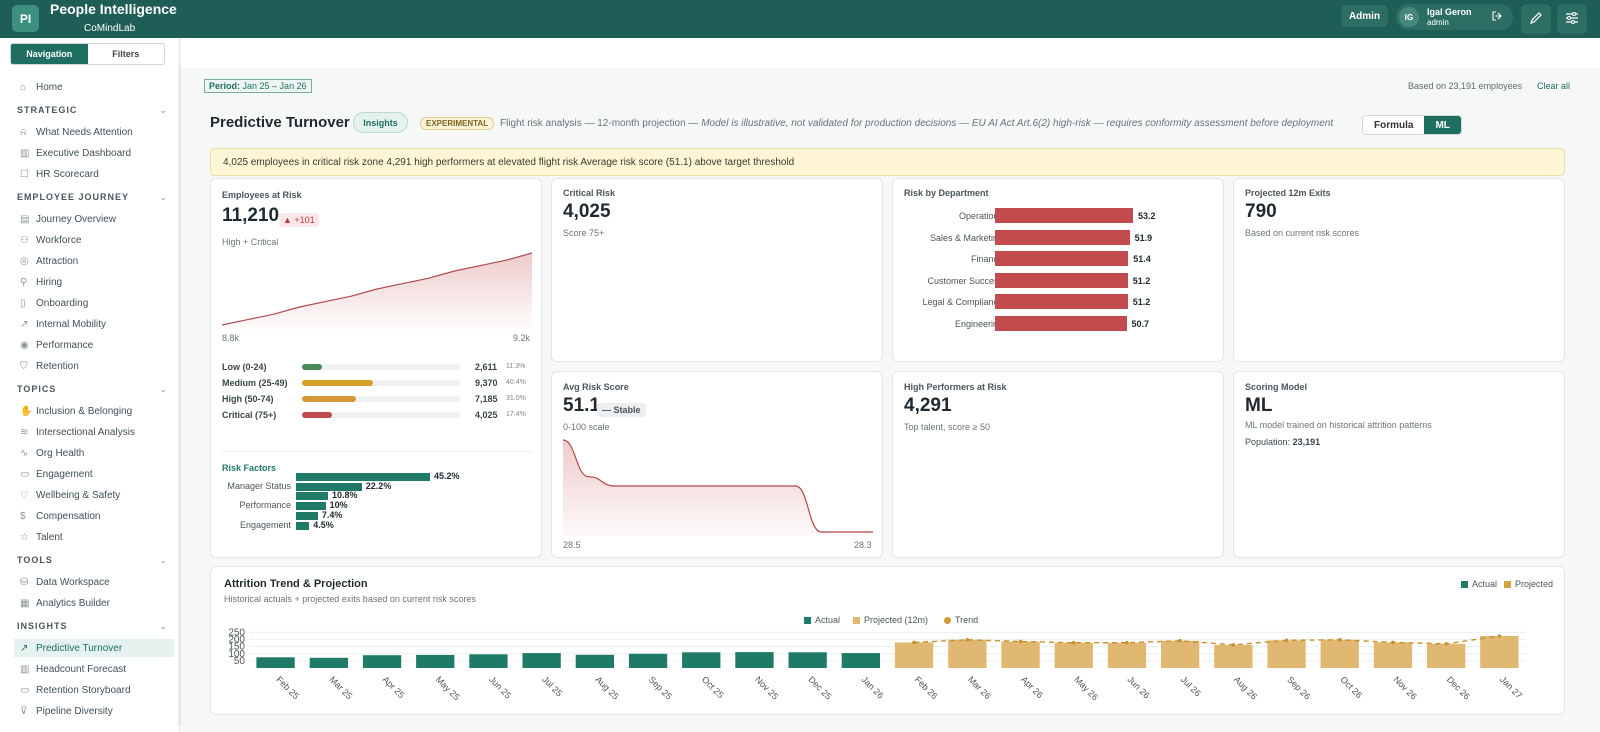 The width and height of the screenshot is (1600, 732). What do you see at coordinates (92, 110) in the screenshot?
I see `sidebar-section-strategic: STRATEGIC ⌄` at bounding box center [92, 110].